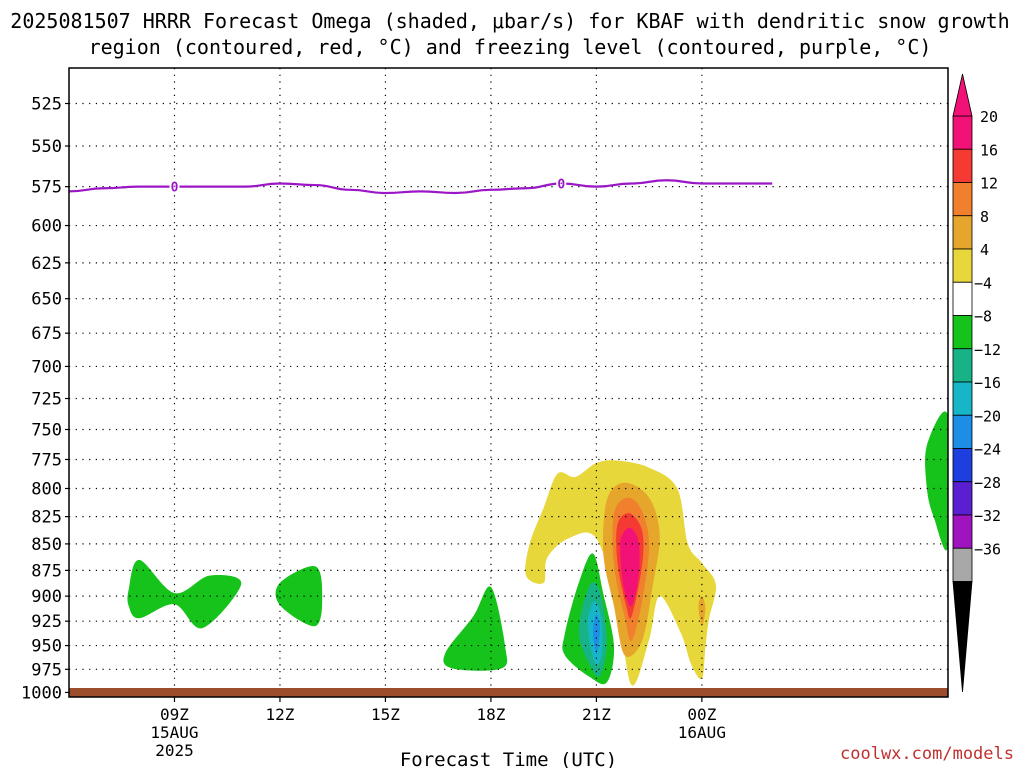  I want to click on y-tick-label: 525, so click(46, 104).